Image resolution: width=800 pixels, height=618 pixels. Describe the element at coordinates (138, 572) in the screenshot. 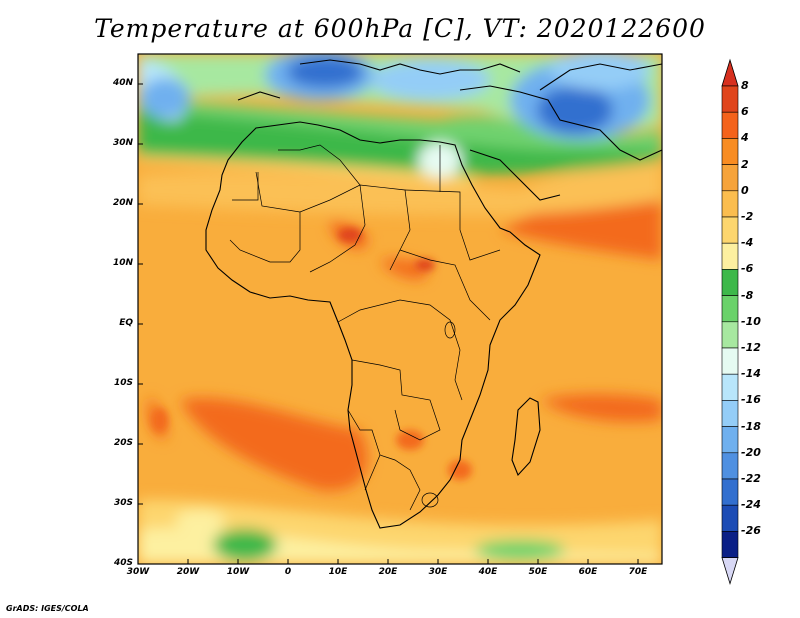

I see `lon-tick-label: 30W` at that location.